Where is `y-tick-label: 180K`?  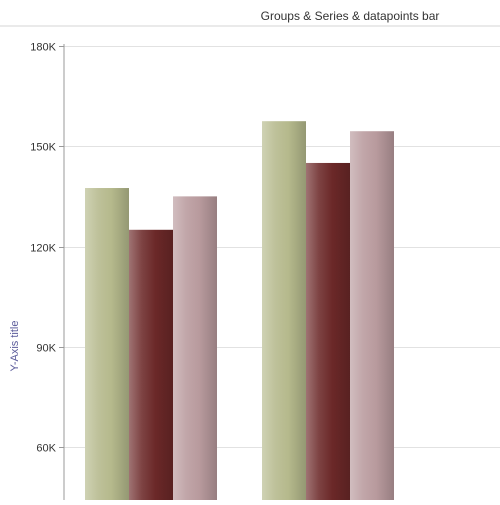 y-tick-label: 180K is located at coordinates (43, 48).